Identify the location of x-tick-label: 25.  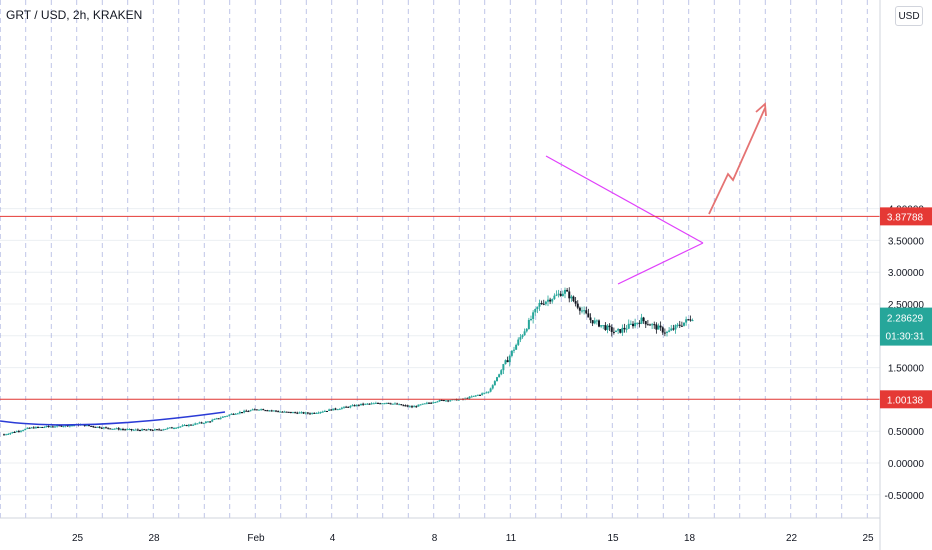
(868, 538).